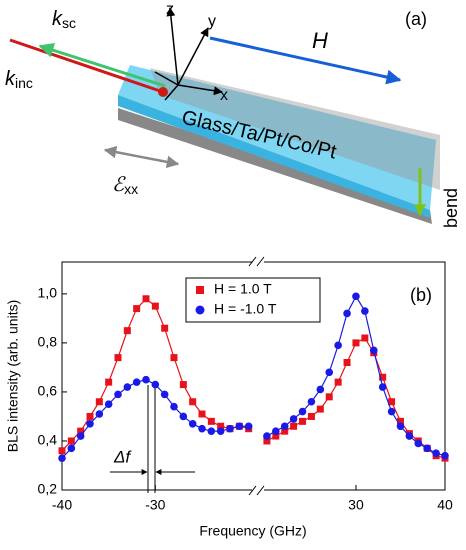 This screenshot has height=550, width=466. I want to click on axis-y: y, so click(212, 21).